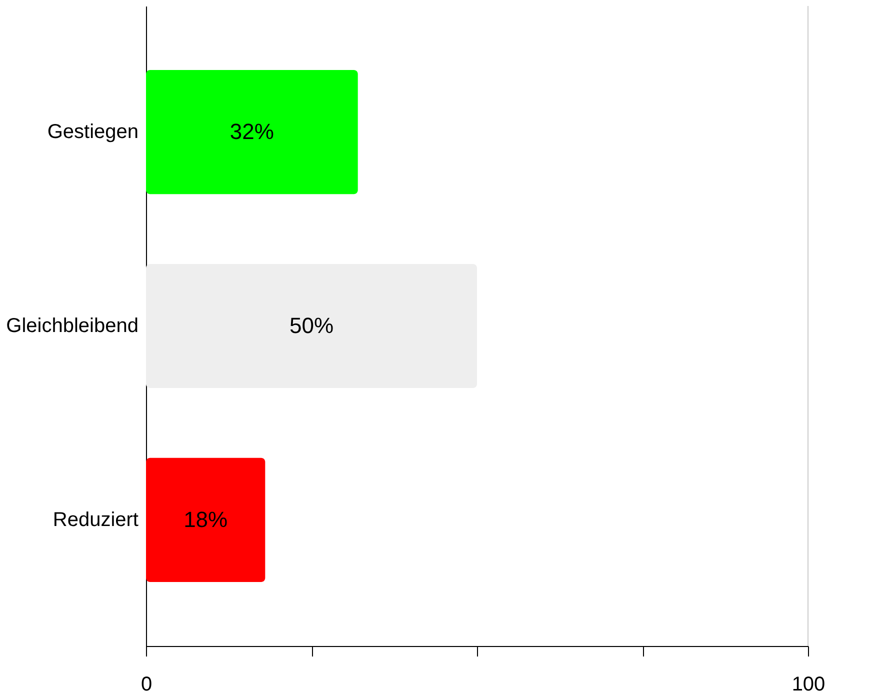 The width and height of the screenshot is (874, 697). I want to click on data-label: 32%, so click(252, 131).